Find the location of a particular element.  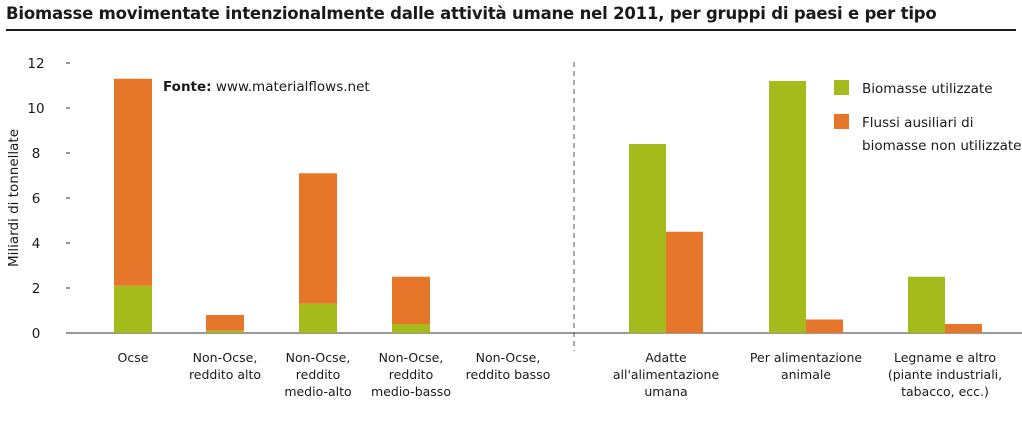

legend-label-used: Biomasse utilizzate is located at coordinates (927, 89).